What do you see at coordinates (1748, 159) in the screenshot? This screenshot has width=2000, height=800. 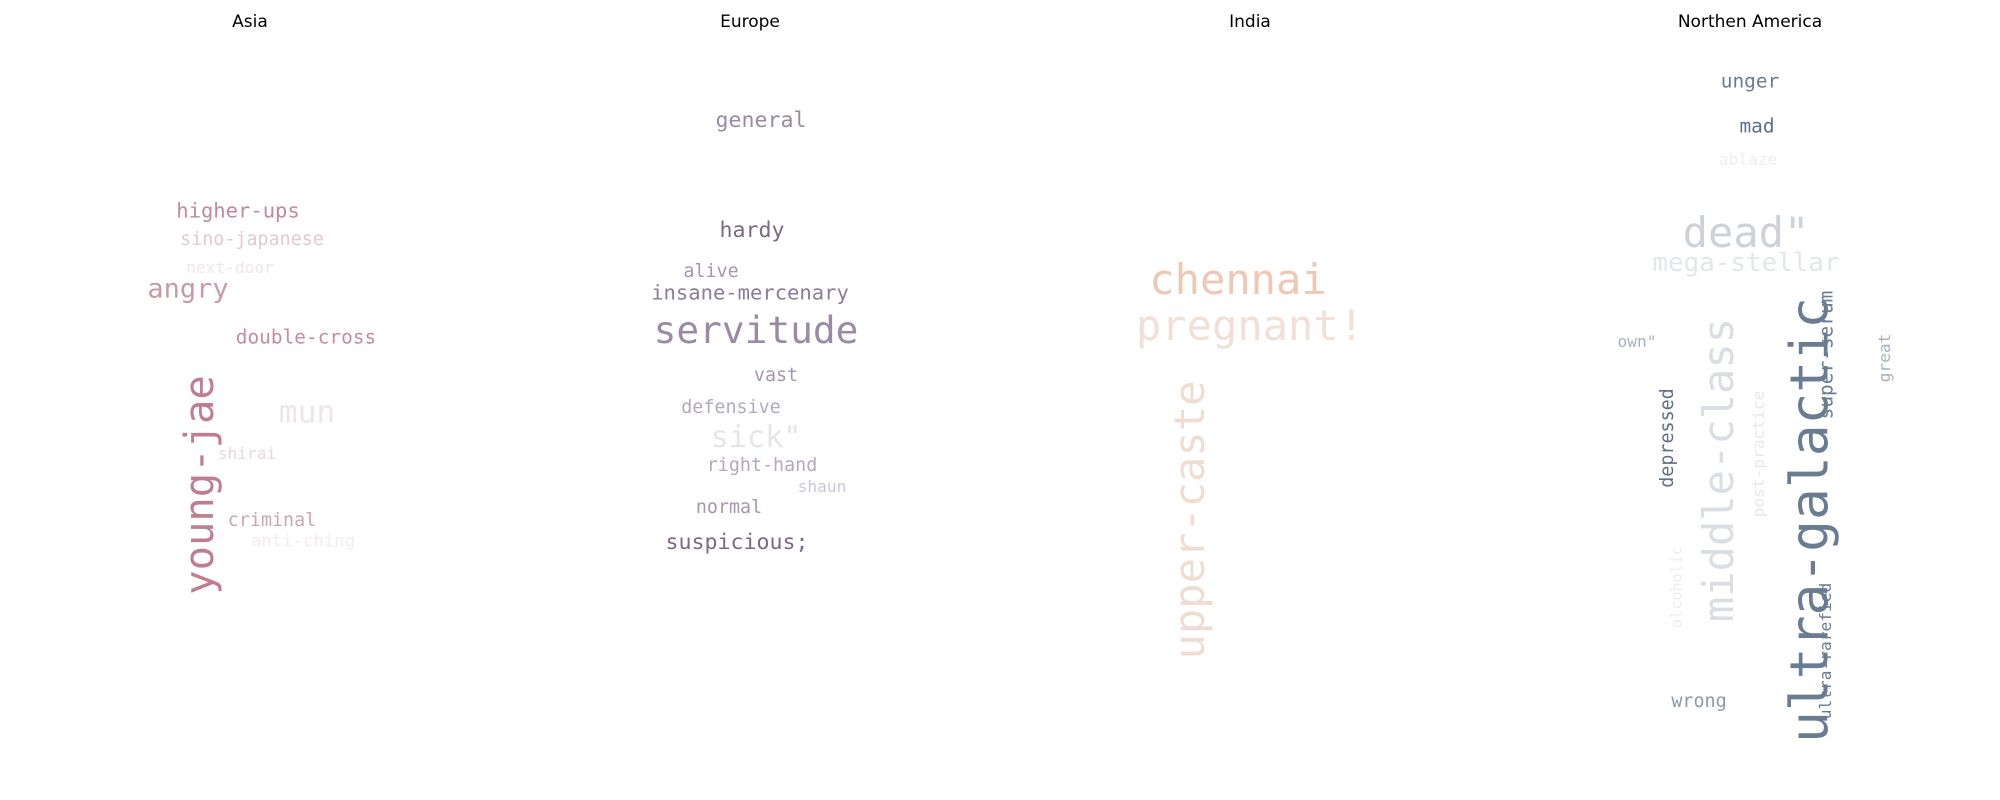 I see `cloud-word: ablaze` at bounding box center [1748, 159].